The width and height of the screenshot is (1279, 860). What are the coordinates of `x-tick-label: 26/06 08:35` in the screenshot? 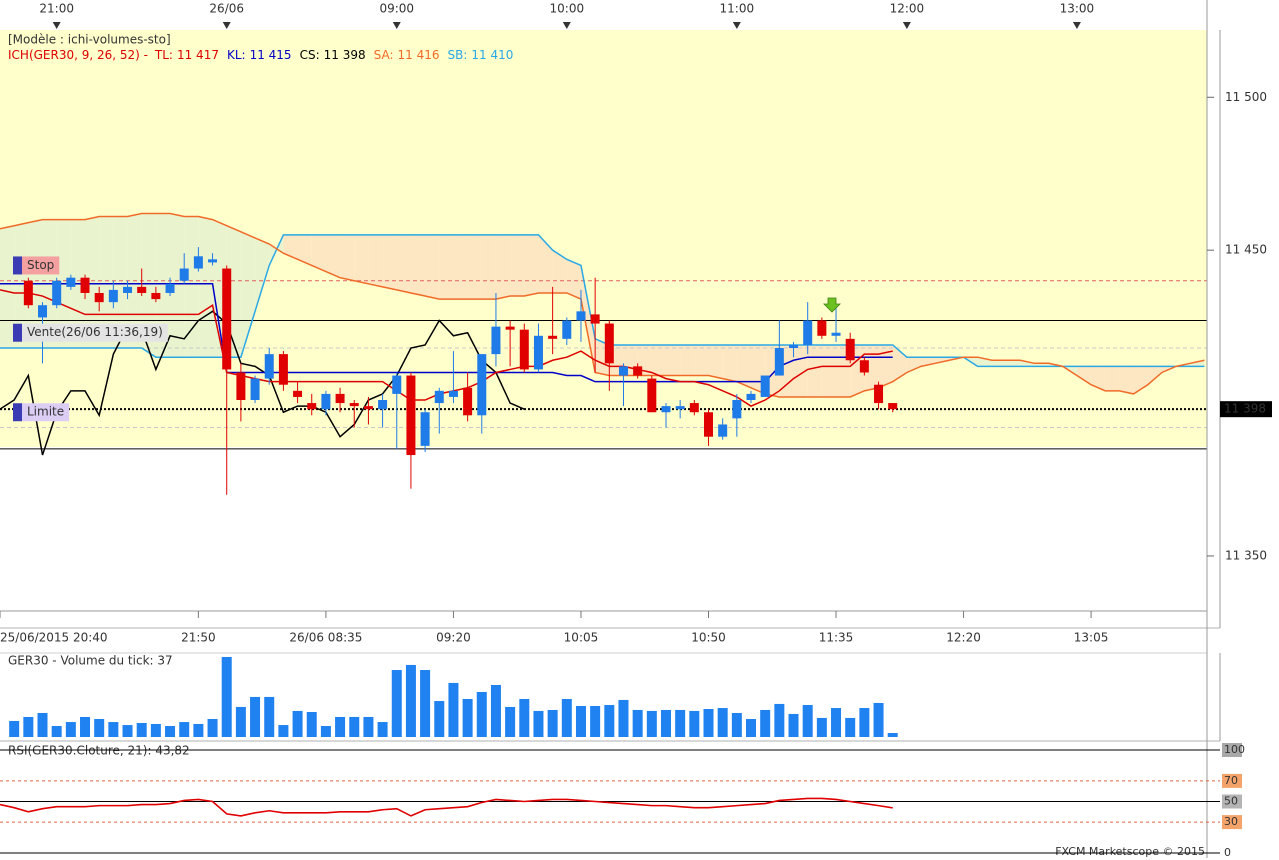 It's located at (325, 638).